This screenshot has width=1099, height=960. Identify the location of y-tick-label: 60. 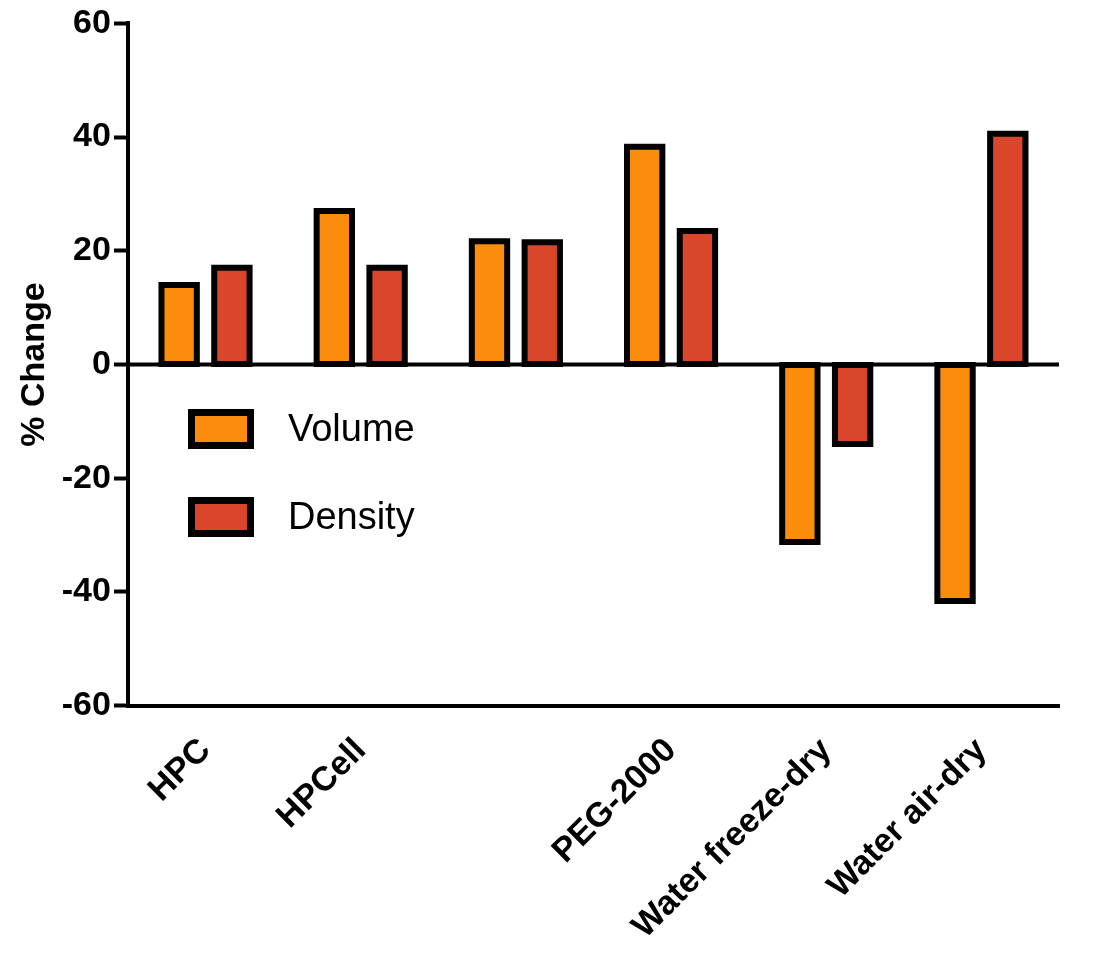
(92, 20).